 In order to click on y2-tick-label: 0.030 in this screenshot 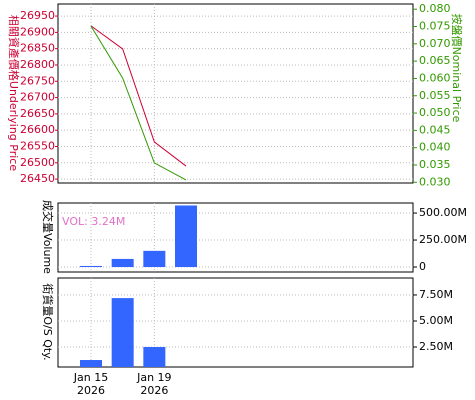, I will do `click(435, 181)`.